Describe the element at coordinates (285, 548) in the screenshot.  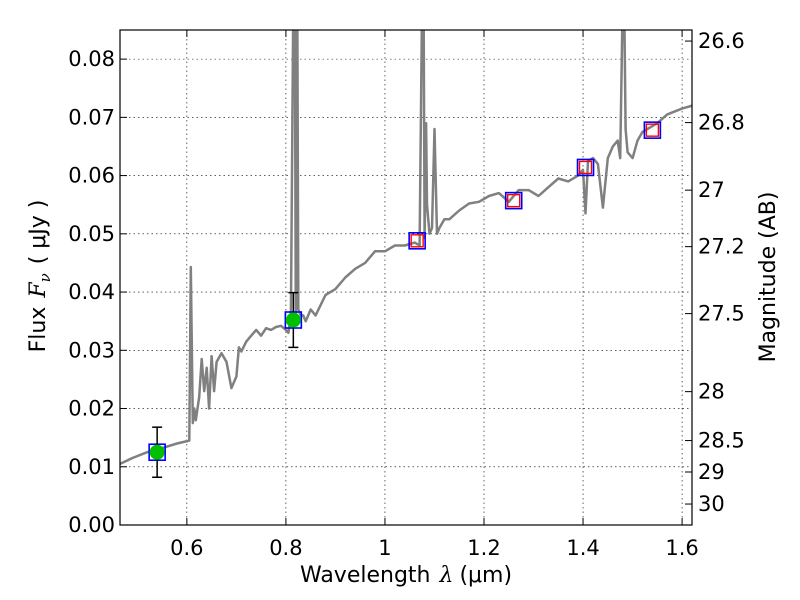
I see `x-tick-label: 0.8` at that location.